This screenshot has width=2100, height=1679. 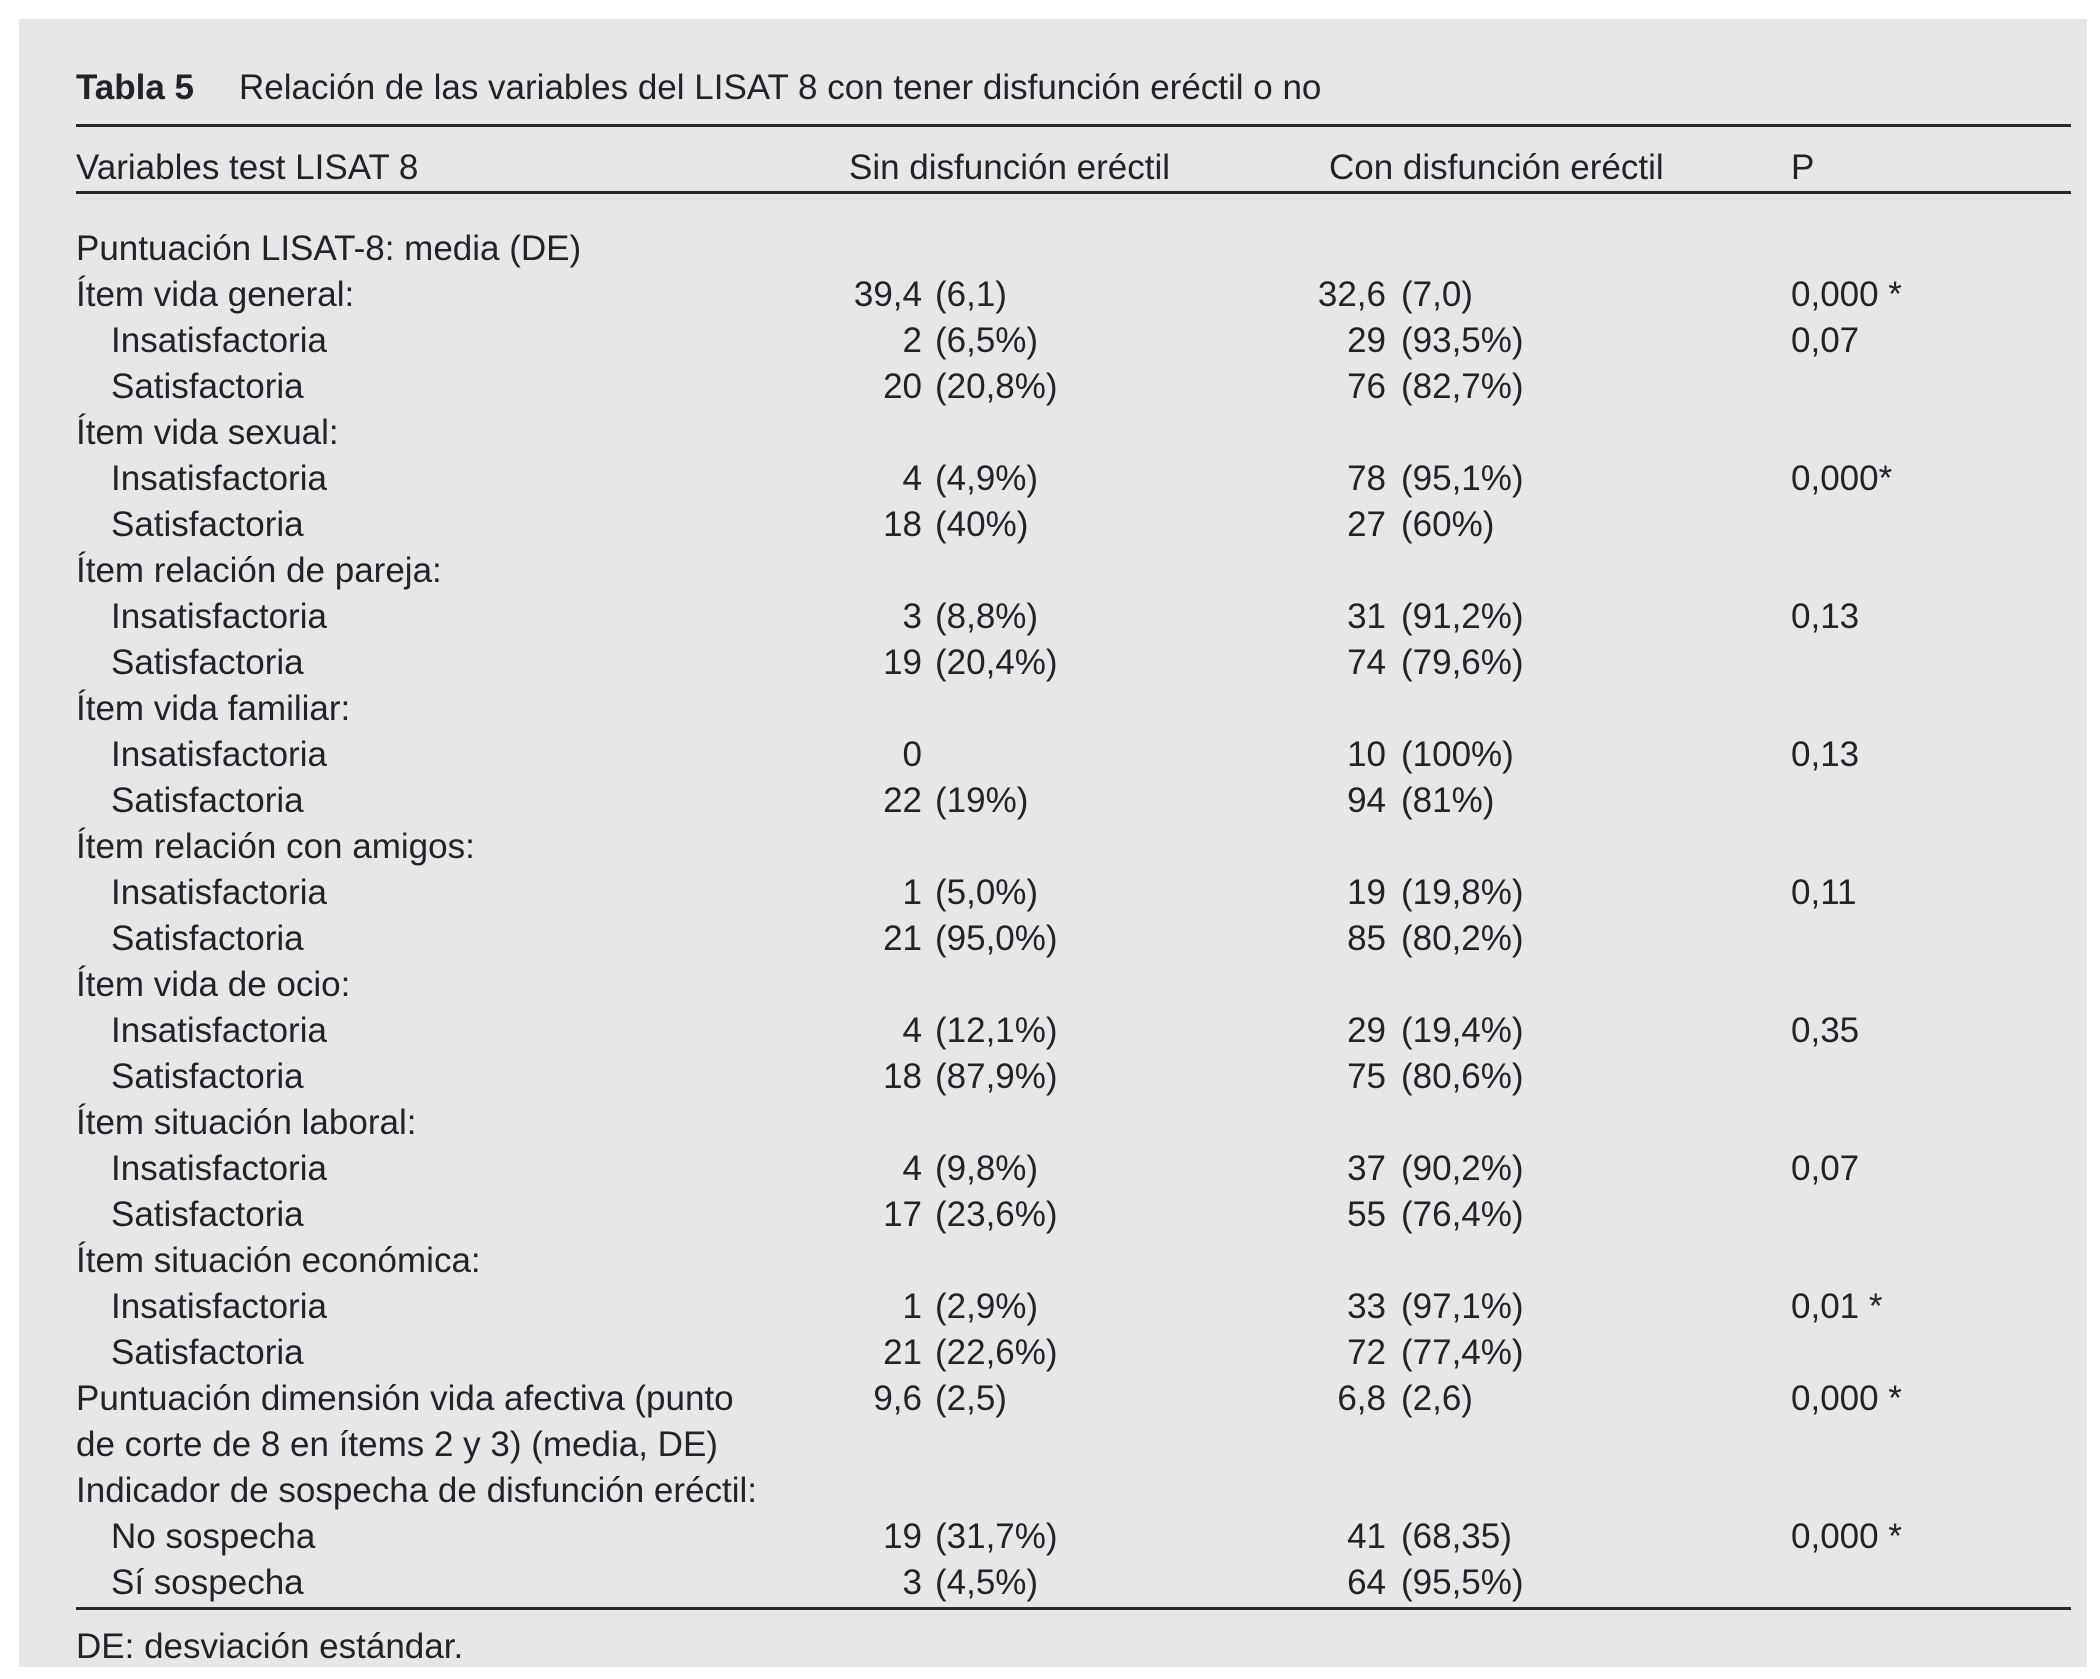 What do you see at coordinates (1073, 939) in the screenshot?
I see `table-row: Satisfactoria 21 (95,0%) 85 (80,2%)` at bounding box center [1073, 939].